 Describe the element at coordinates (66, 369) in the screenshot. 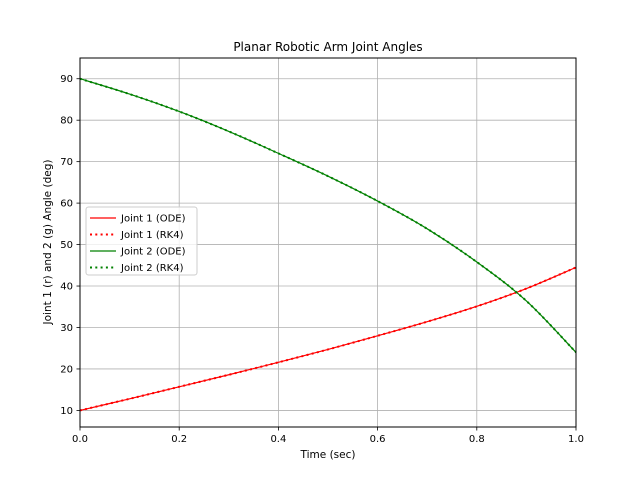

I see `y-tick-label: 20` at that location.